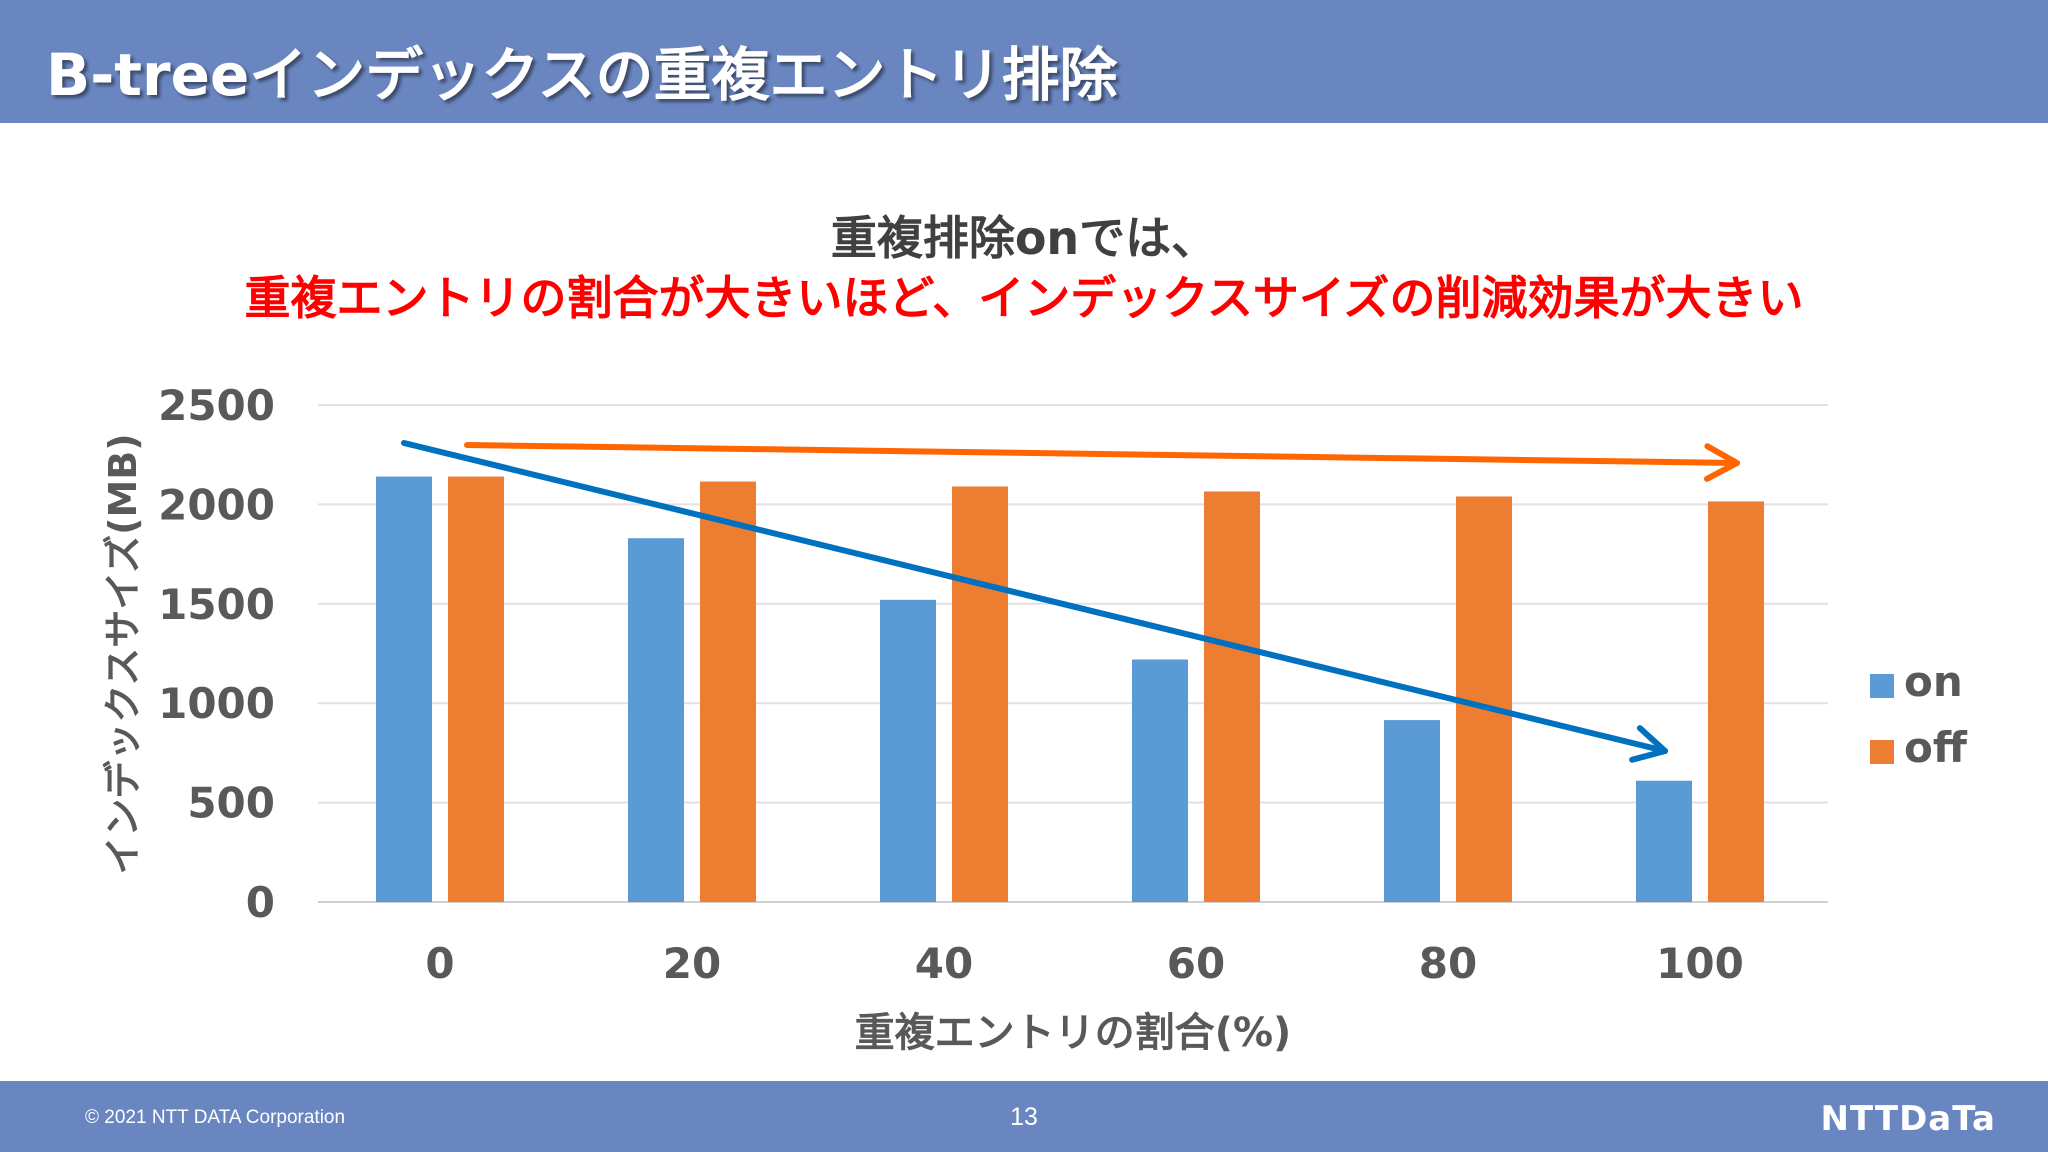 The height and width of the screenshot is (1152, 2048). Describe the element at coordinates (216, 405) in the screenshot. I see `y-tick-label: 2500` at that location.